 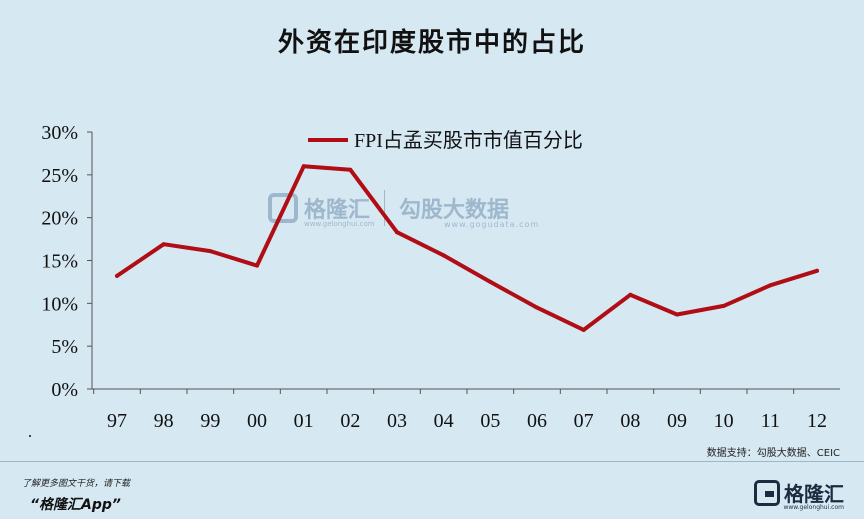 I want to click on x-tick-label: 01, so click(x=304, y=421).